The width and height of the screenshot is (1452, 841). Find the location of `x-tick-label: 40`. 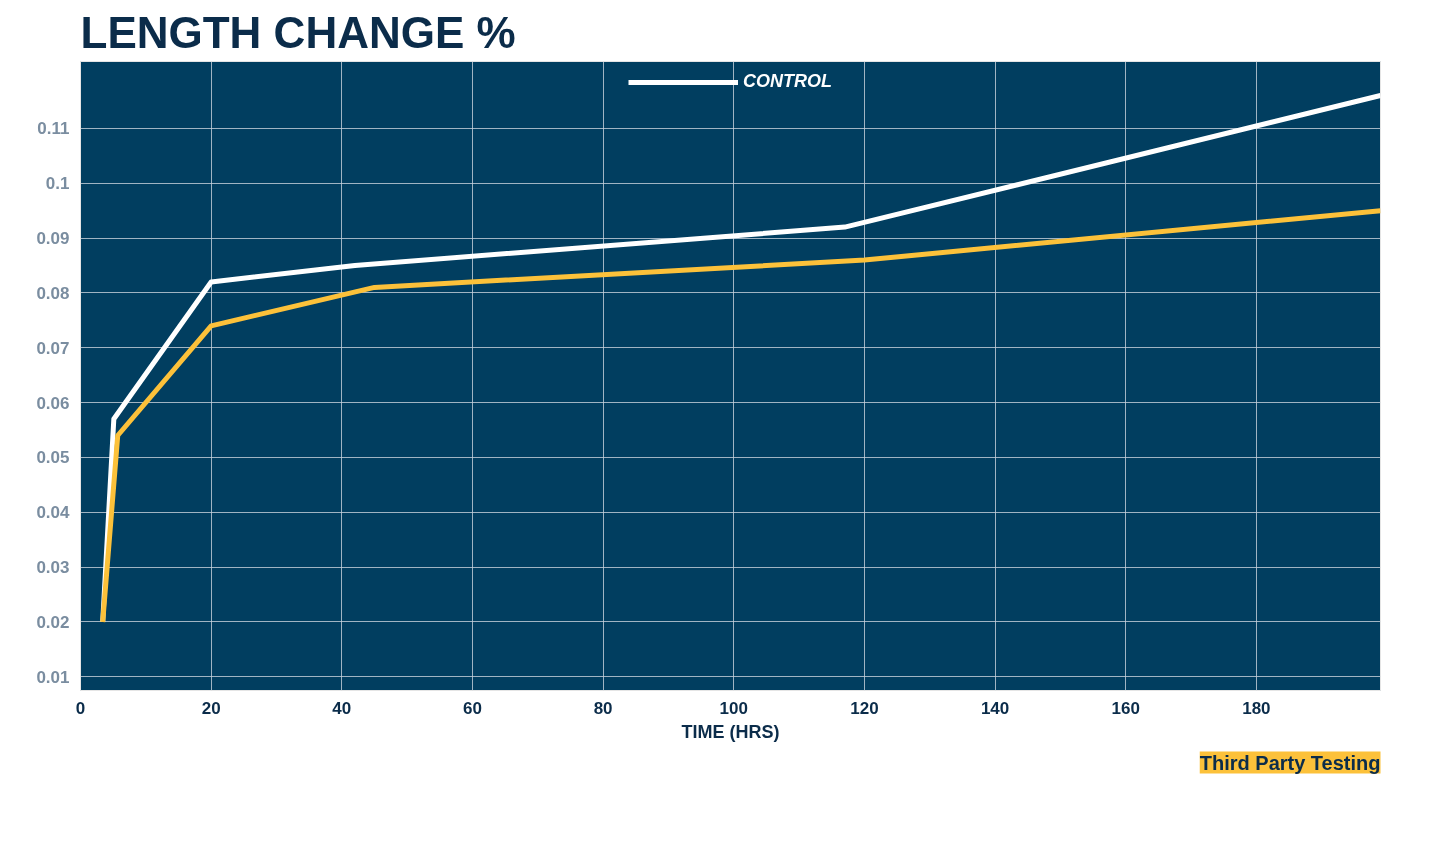

x-tick-label: 40 is located at coordinates (342, 708).